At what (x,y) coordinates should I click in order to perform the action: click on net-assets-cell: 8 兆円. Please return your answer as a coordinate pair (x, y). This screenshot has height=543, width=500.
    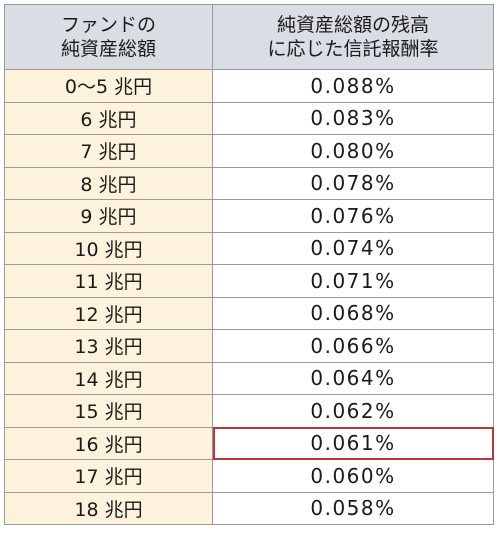
    Looking at the image, I should click on (108, 183).